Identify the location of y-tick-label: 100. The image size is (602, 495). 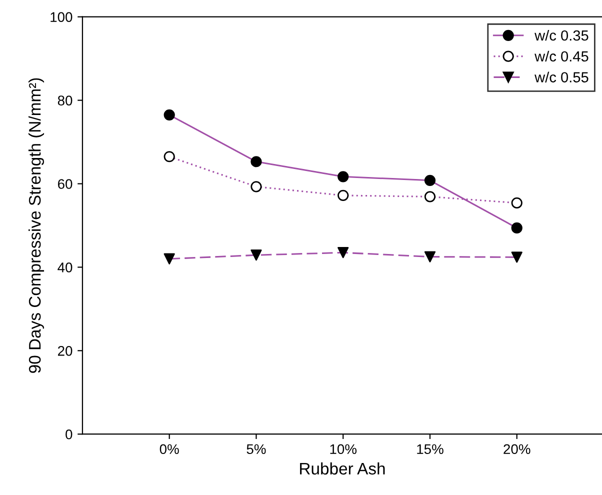
(61, 17).